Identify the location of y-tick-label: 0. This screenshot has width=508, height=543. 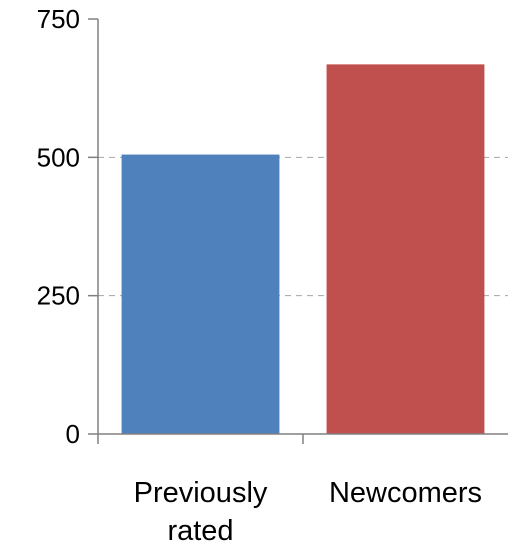
(73, 434).